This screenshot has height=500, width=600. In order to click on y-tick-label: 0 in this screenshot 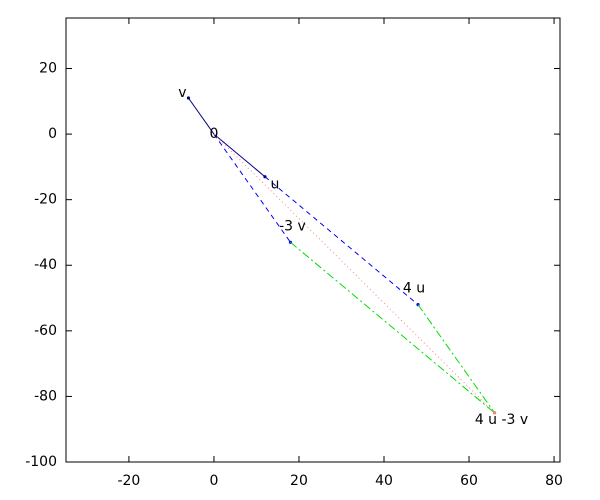, I will do `click(52, 134)`.